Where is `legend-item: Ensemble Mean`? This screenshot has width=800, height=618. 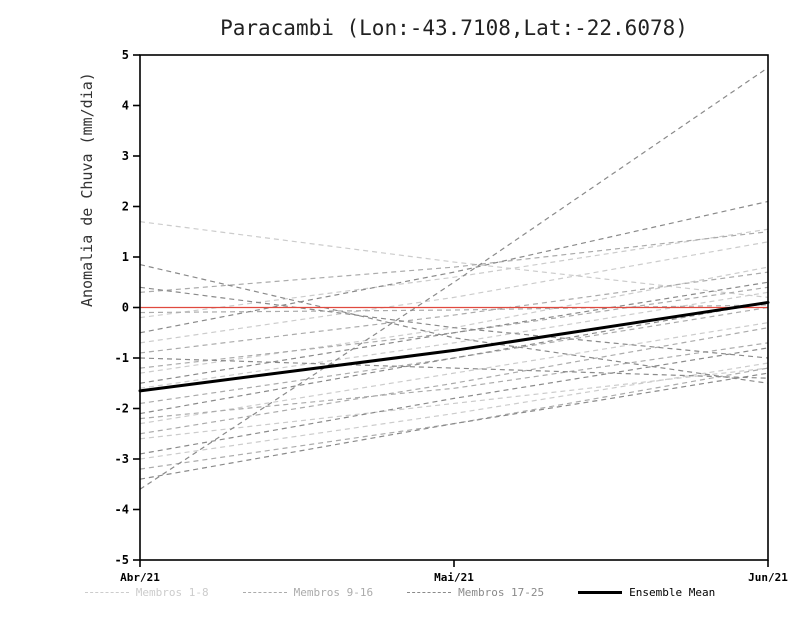 legend-item: Ensemble Mean is located at coordinates (646, 592).